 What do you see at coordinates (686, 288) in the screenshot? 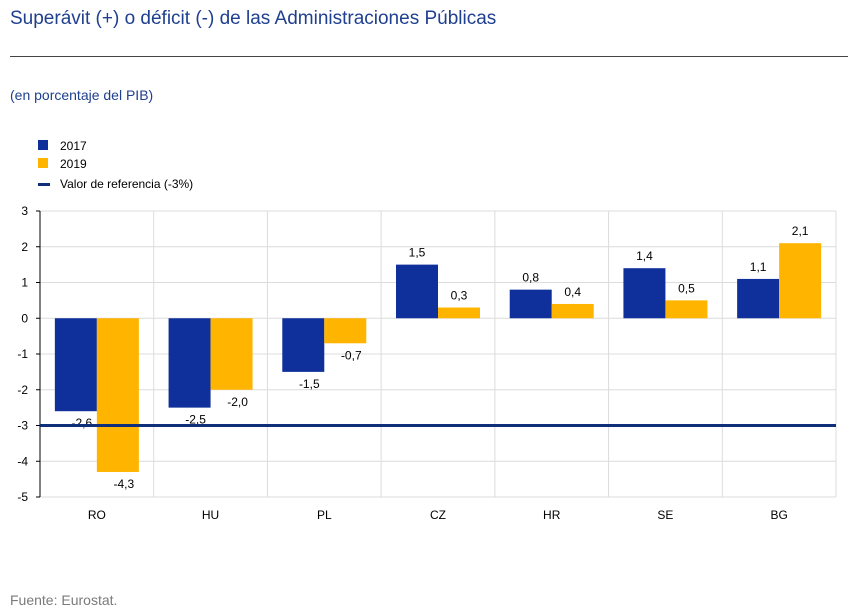
I see `data-label-2019-SE: 0,5` at bounding box center [686, 288].